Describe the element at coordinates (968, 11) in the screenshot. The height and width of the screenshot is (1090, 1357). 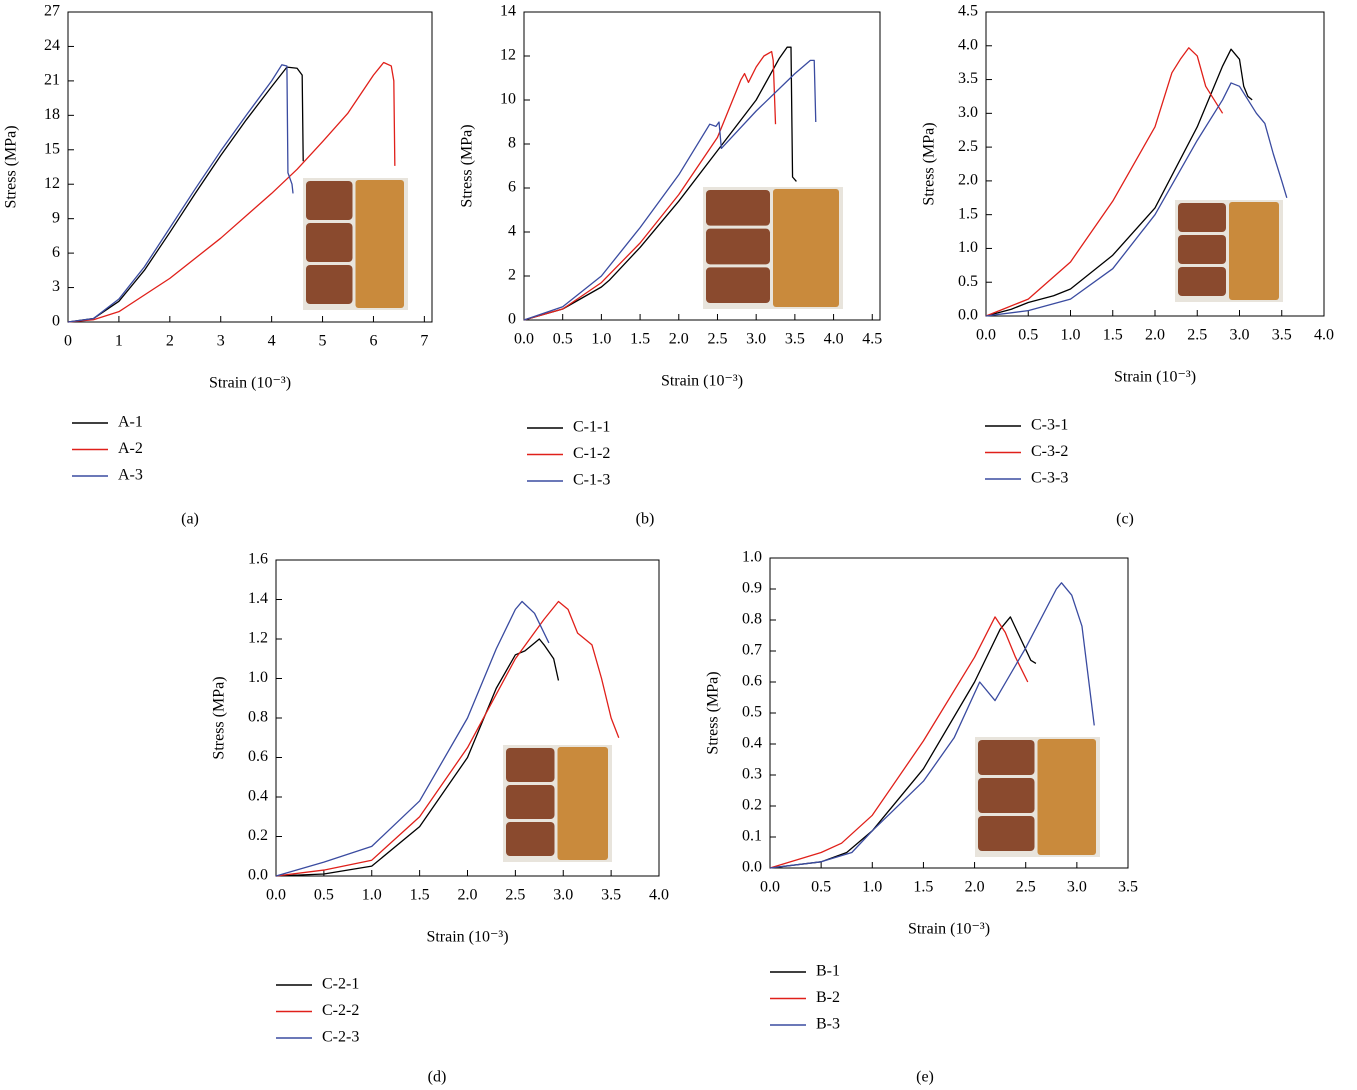
I see `y-tick-label: 4.5` at that location.